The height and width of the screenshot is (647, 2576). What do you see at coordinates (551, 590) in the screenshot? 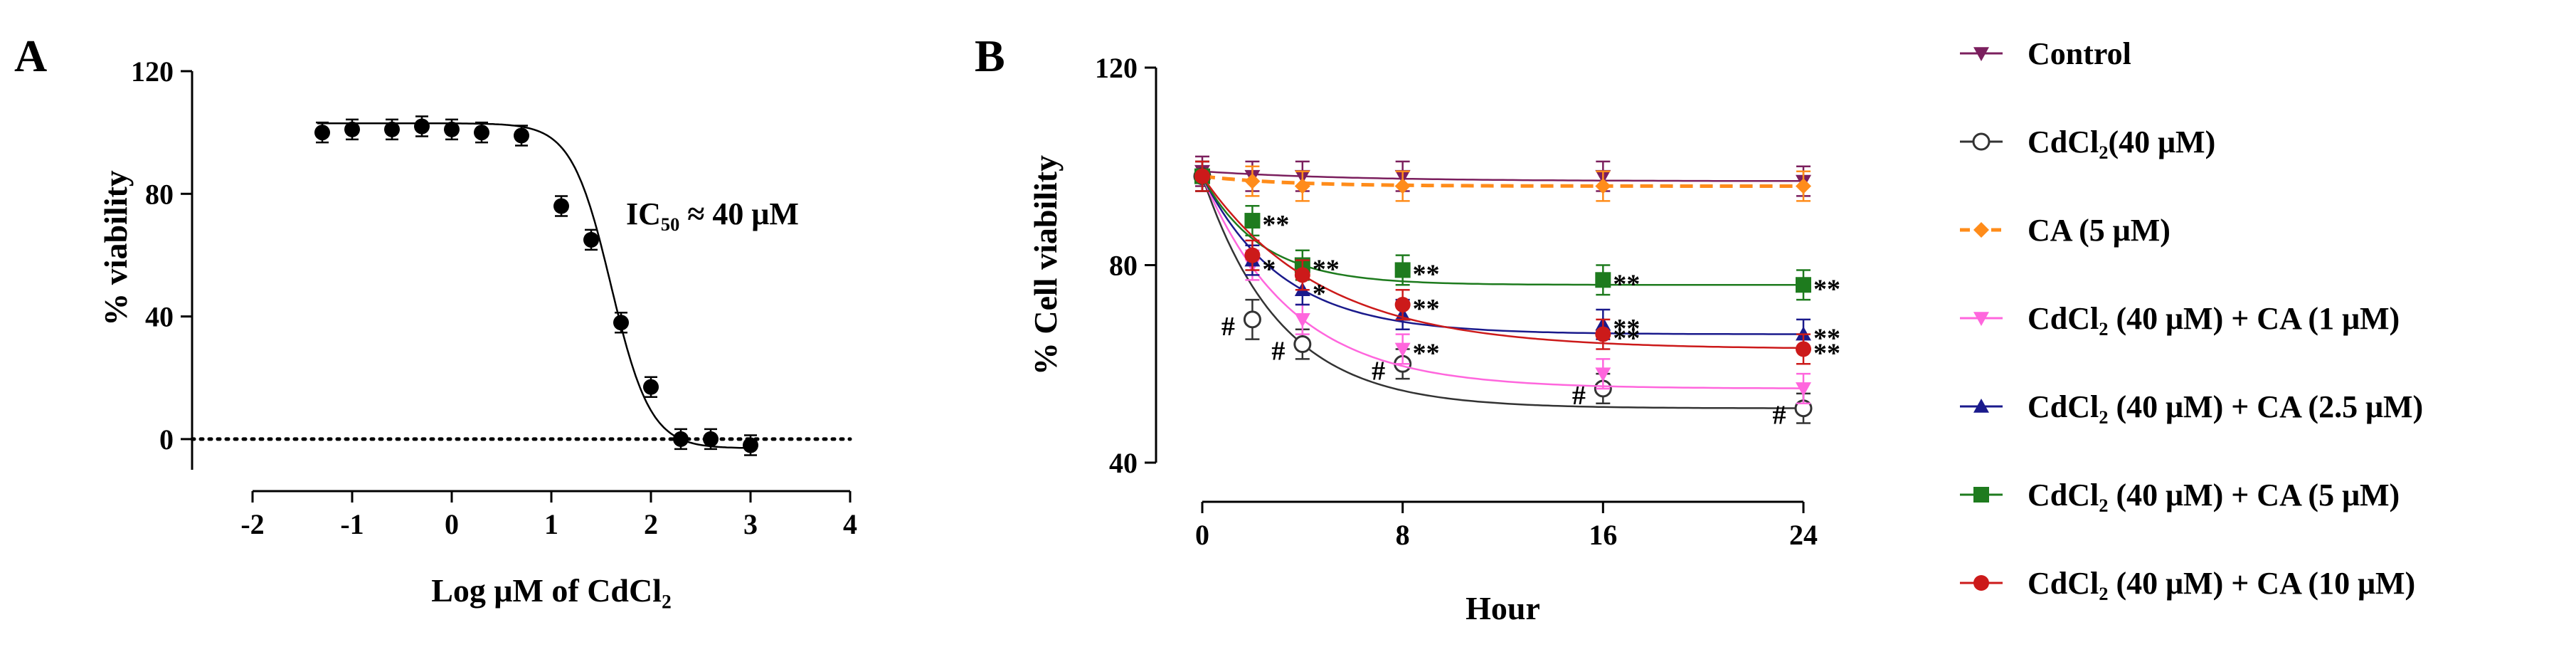
I see `x-axis-label-a: Log μM of CdCl₂` at bounding box center [551, 590].